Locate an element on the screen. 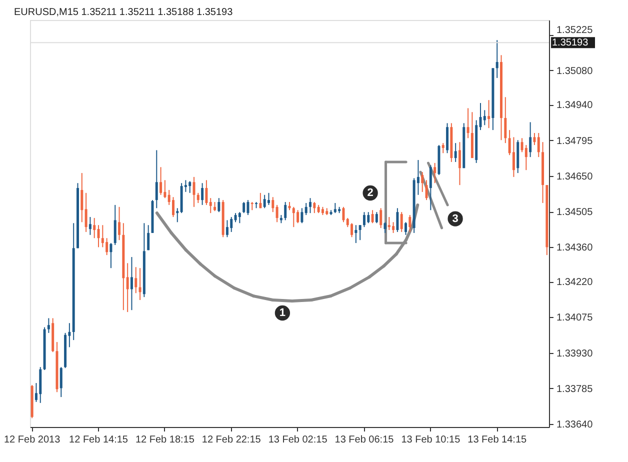 The height and width of the screenshot is (462, 628). y-tick-label: 1.34940 is located at coordinates (575, 106).